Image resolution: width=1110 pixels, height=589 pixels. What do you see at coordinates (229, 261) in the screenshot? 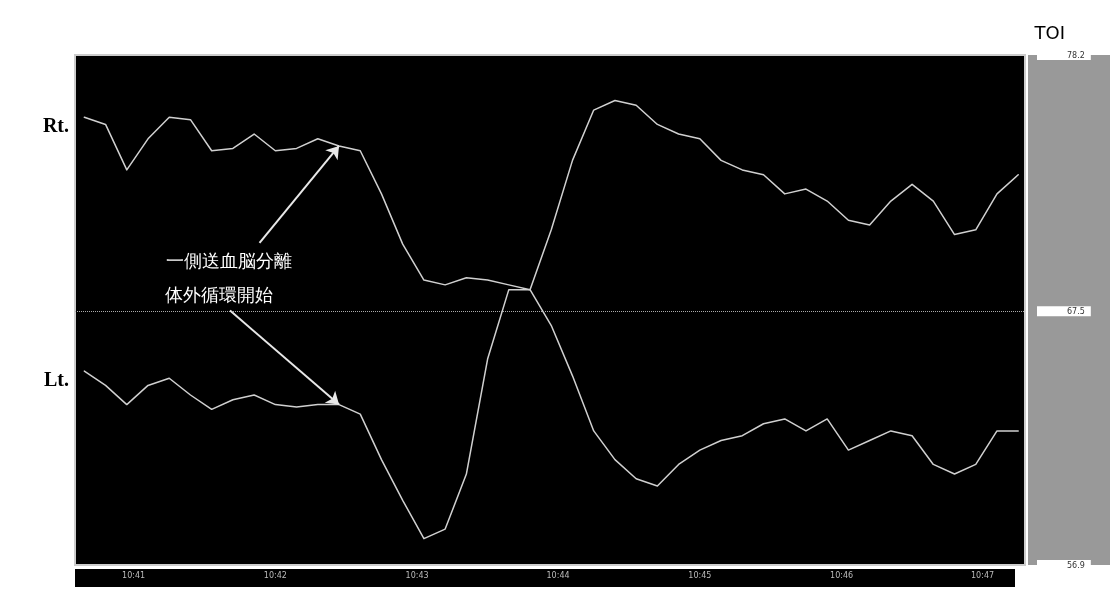
I see `annotation: 一側送血脳分離` at bounding box center [229, 261].